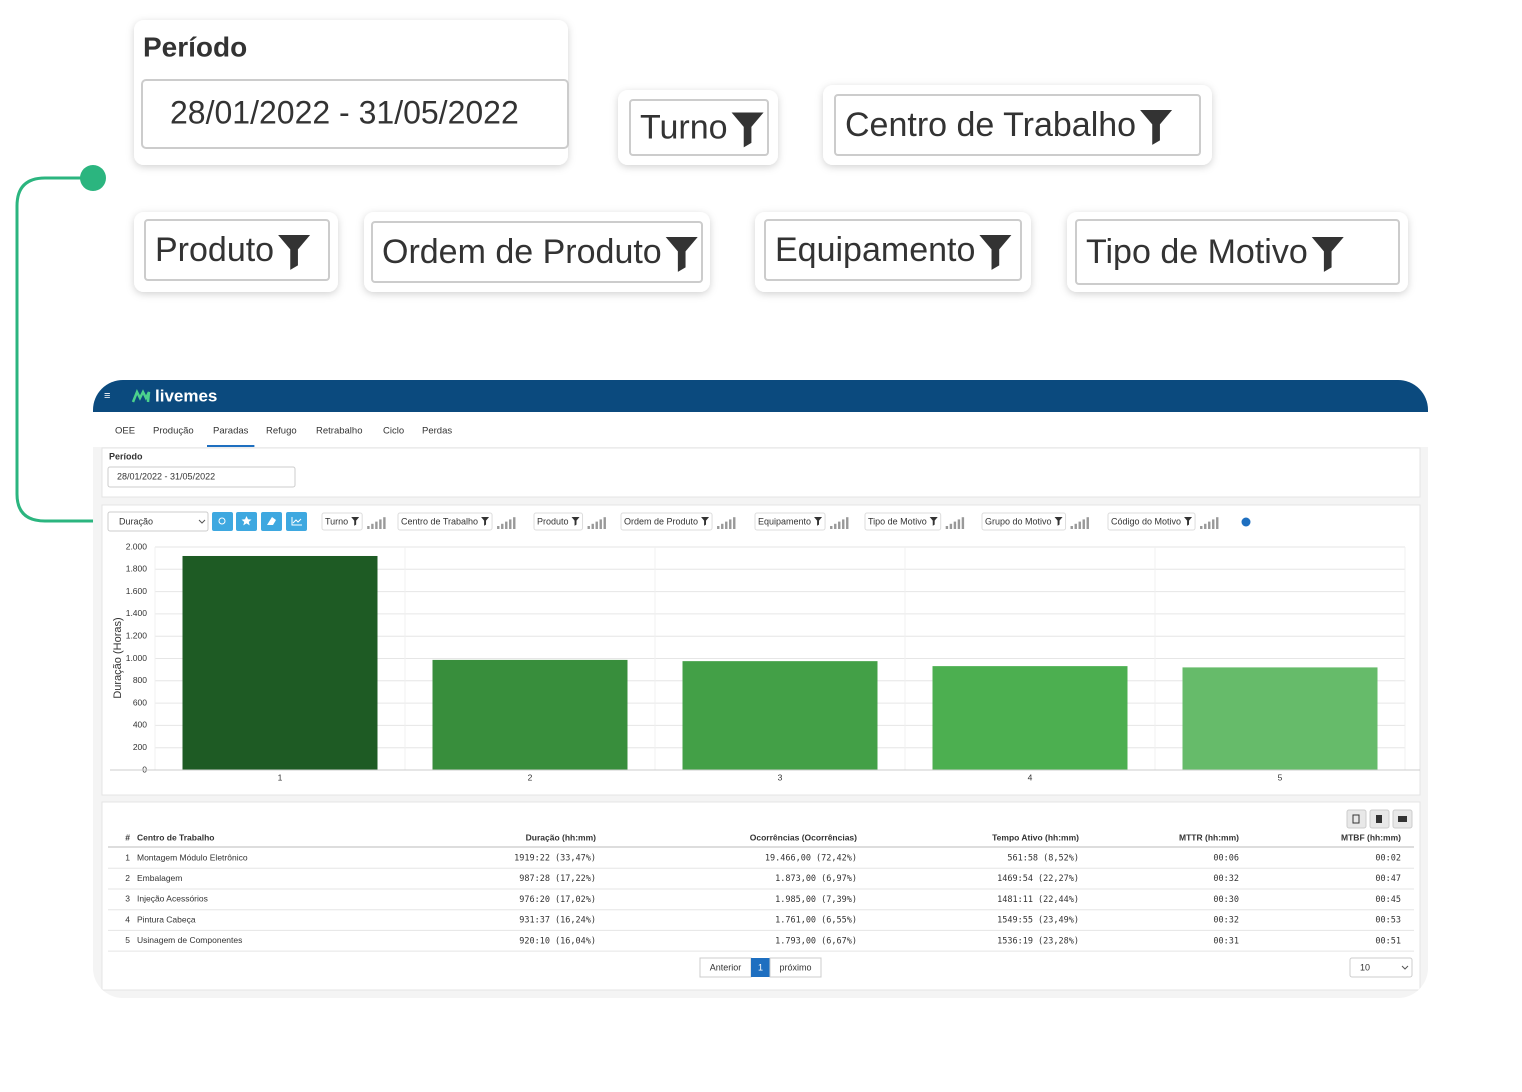 The width and height of the screenshot is (1522, 1092). I want to click on table-cell: 00:45, so click(1388, 900).